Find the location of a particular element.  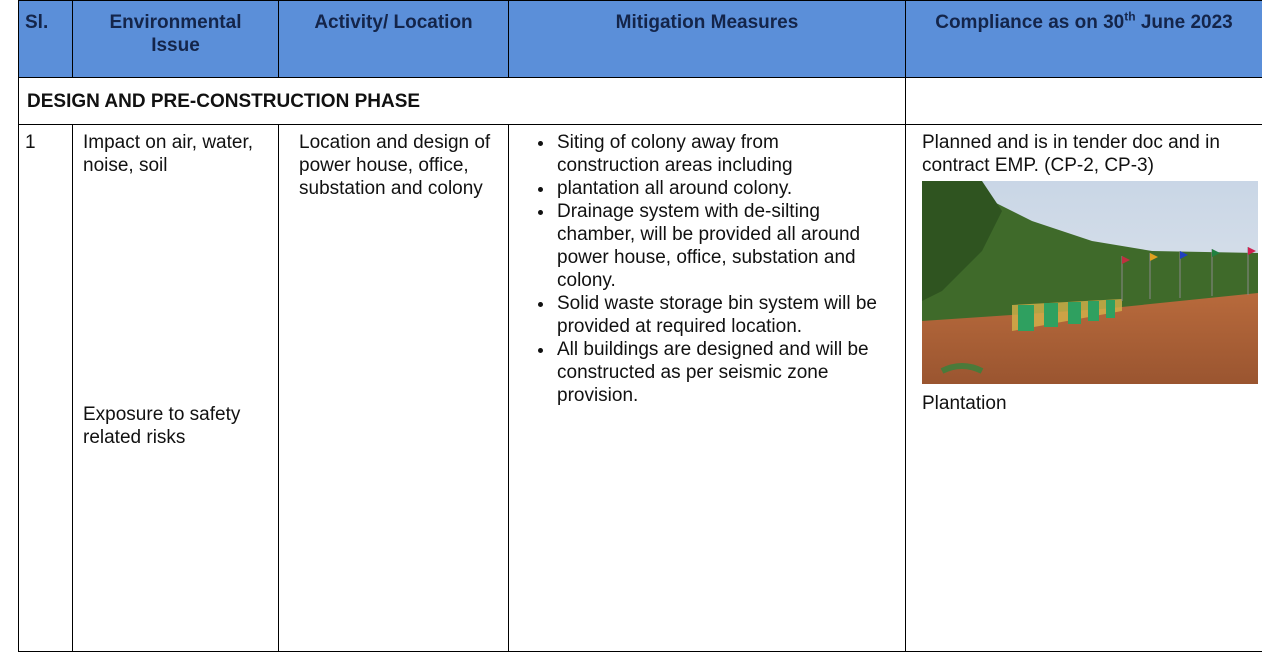

sl-cell: 1 is located at coordinates (45, 388).